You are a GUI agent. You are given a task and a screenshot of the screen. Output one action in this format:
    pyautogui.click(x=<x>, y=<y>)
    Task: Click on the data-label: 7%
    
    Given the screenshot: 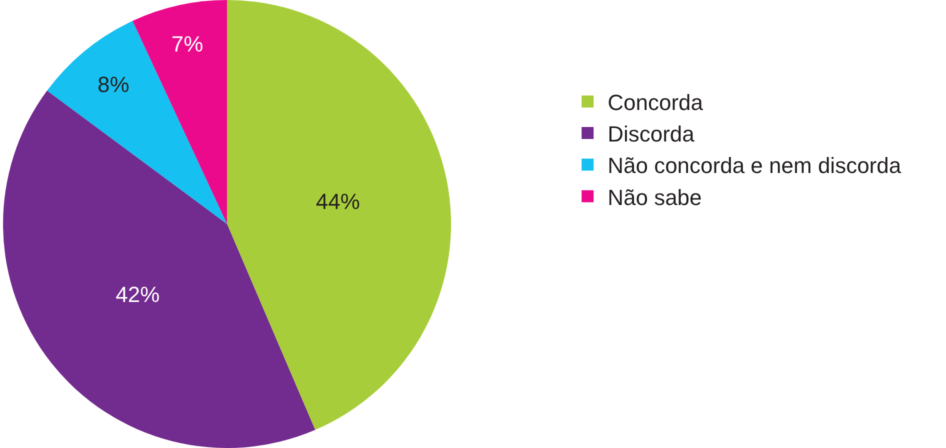 What is the action you would take?
    pyautogui.click(x=187, y=44)
    